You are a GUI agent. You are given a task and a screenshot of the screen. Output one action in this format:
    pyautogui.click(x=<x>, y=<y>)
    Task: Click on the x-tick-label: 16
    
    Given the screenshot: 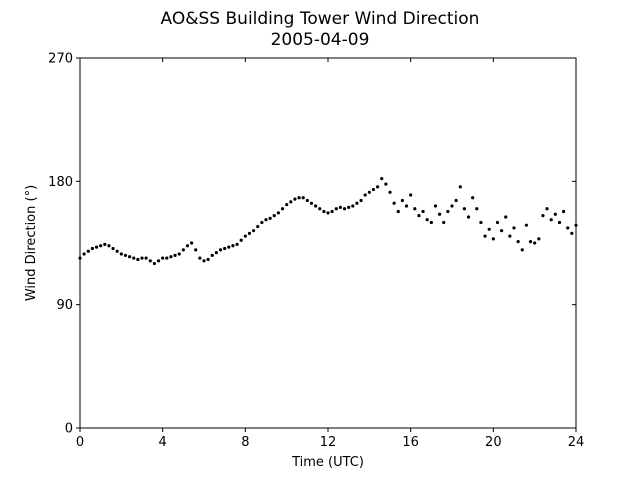 What is the action you would take?
    pyautogui.click(x=410, y=442)
    